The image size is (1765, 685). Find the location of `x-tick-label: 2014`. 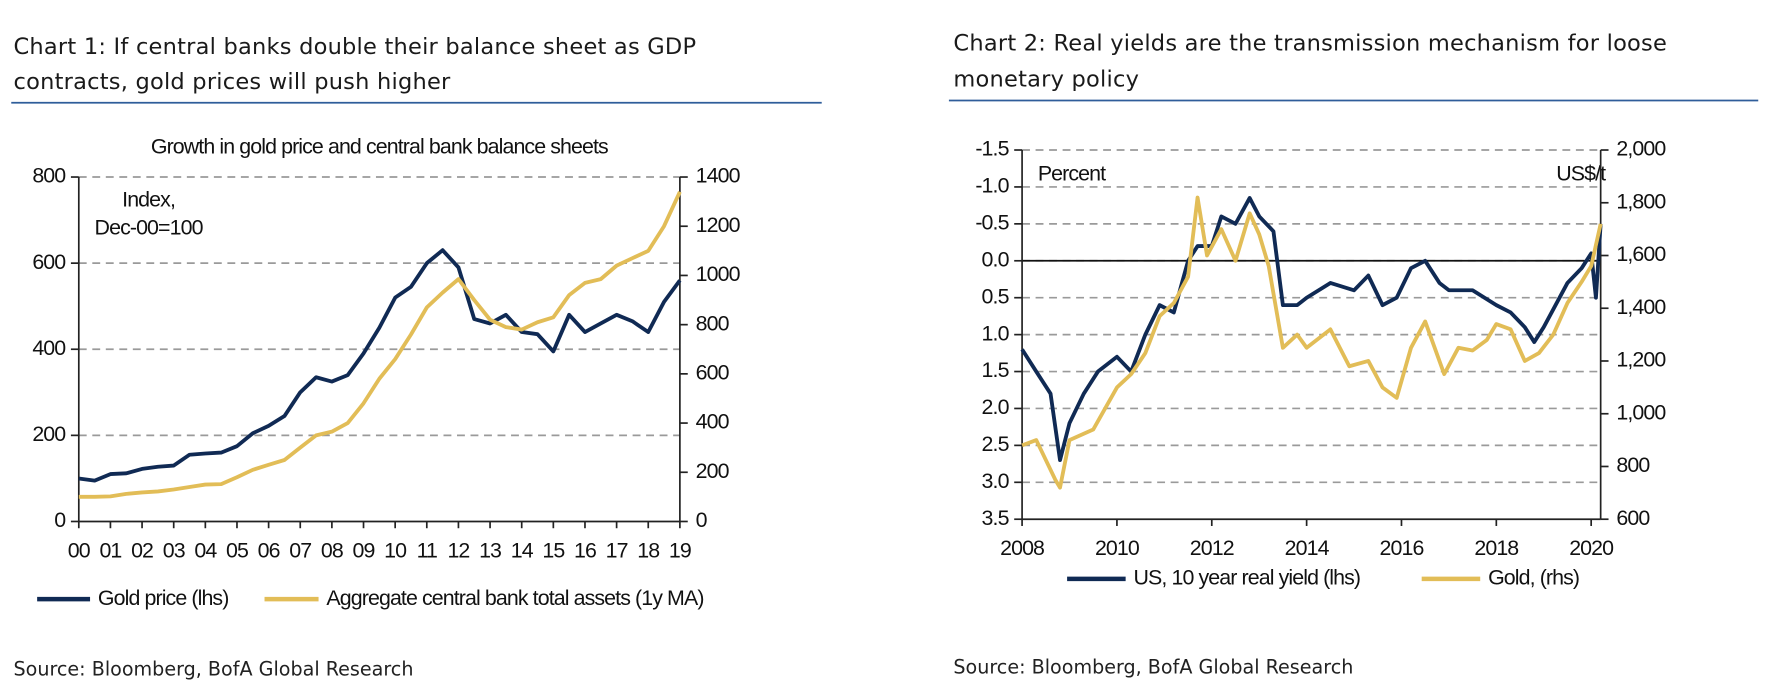

x-tick-label: 2014 is located at coordinates (1307, 548).